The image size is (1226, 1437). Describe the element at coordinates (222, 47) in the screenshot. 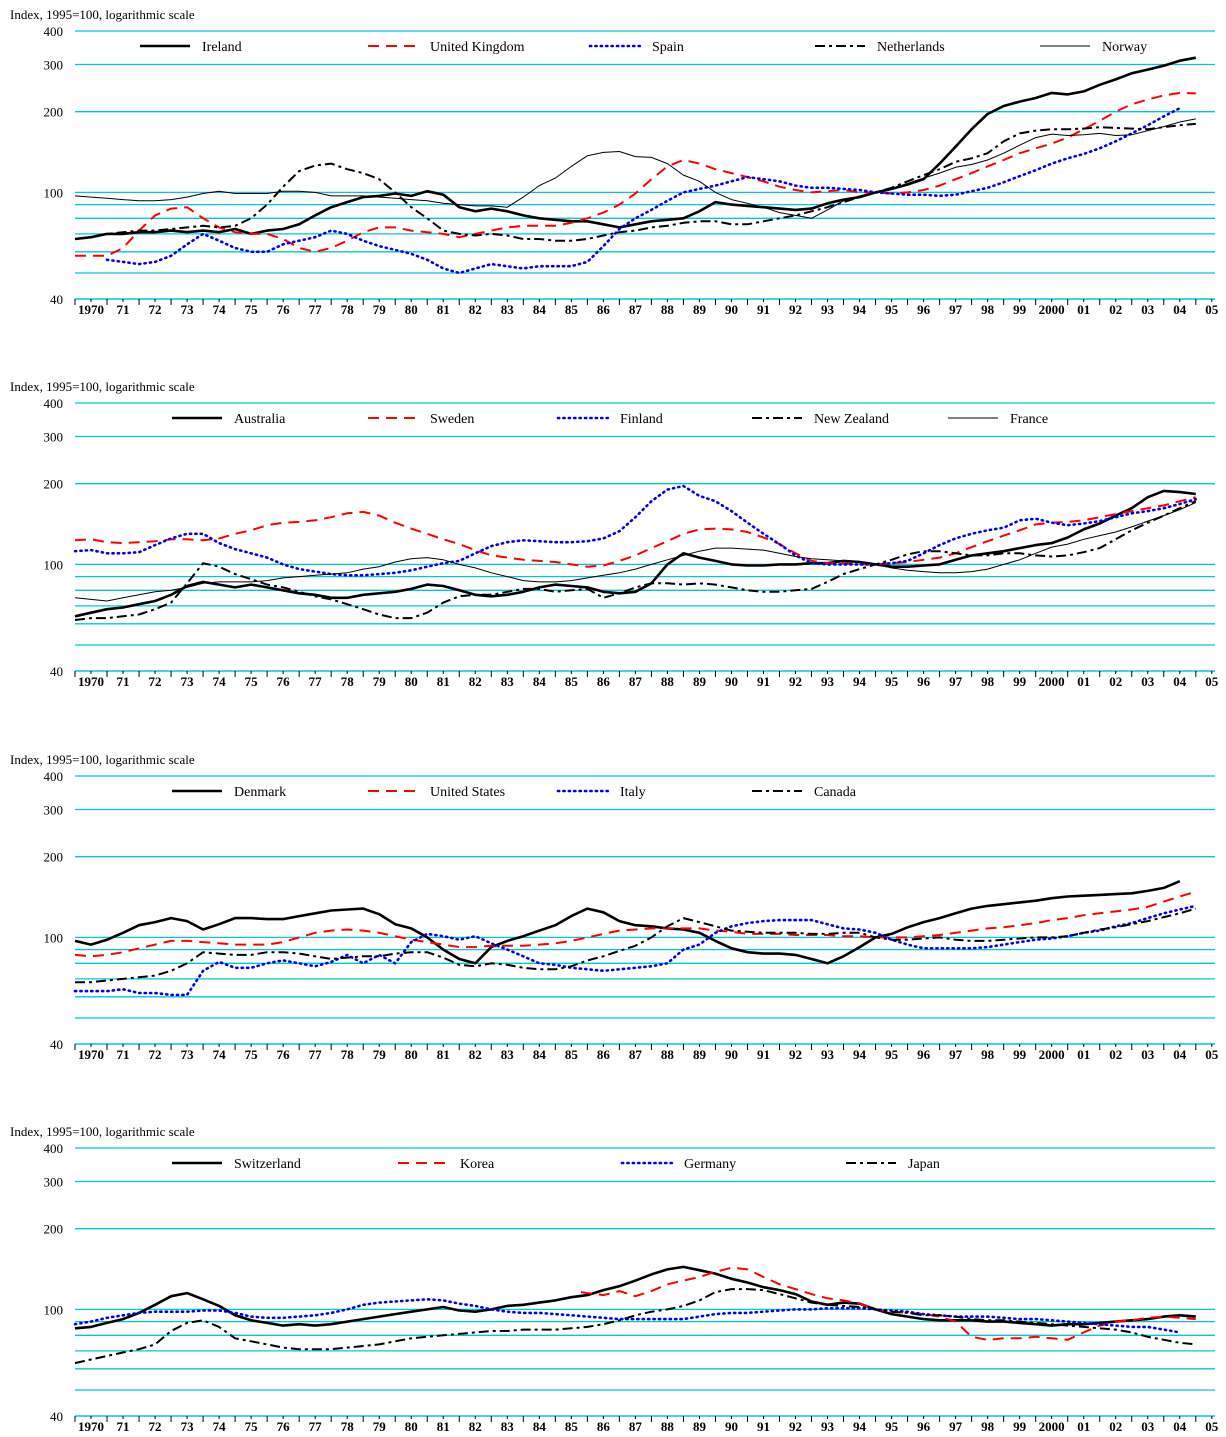

I see `legend-label-ireland: Ireland` at that location.